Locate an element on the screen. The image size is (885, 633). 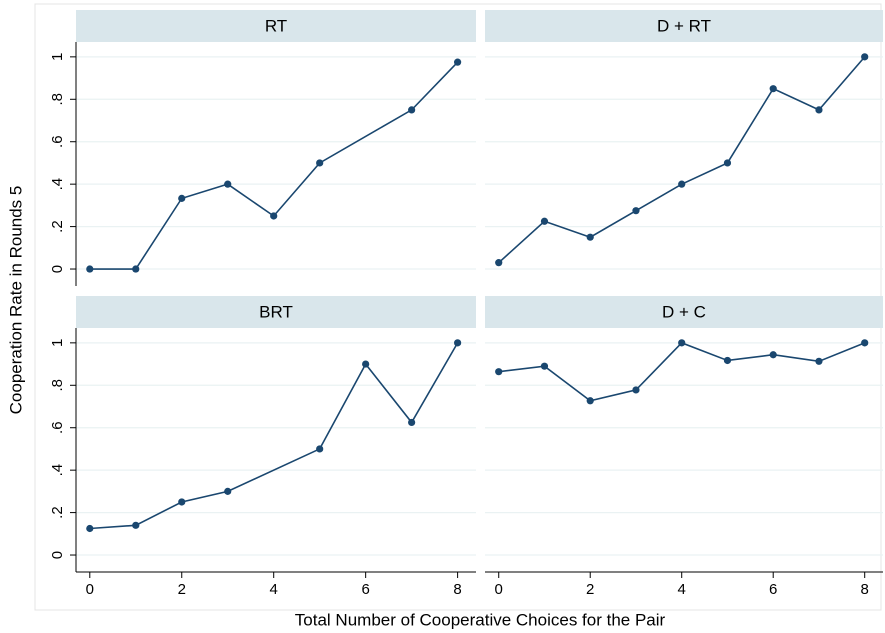
panel-title: D + RT is located at coordinates (684, 25).